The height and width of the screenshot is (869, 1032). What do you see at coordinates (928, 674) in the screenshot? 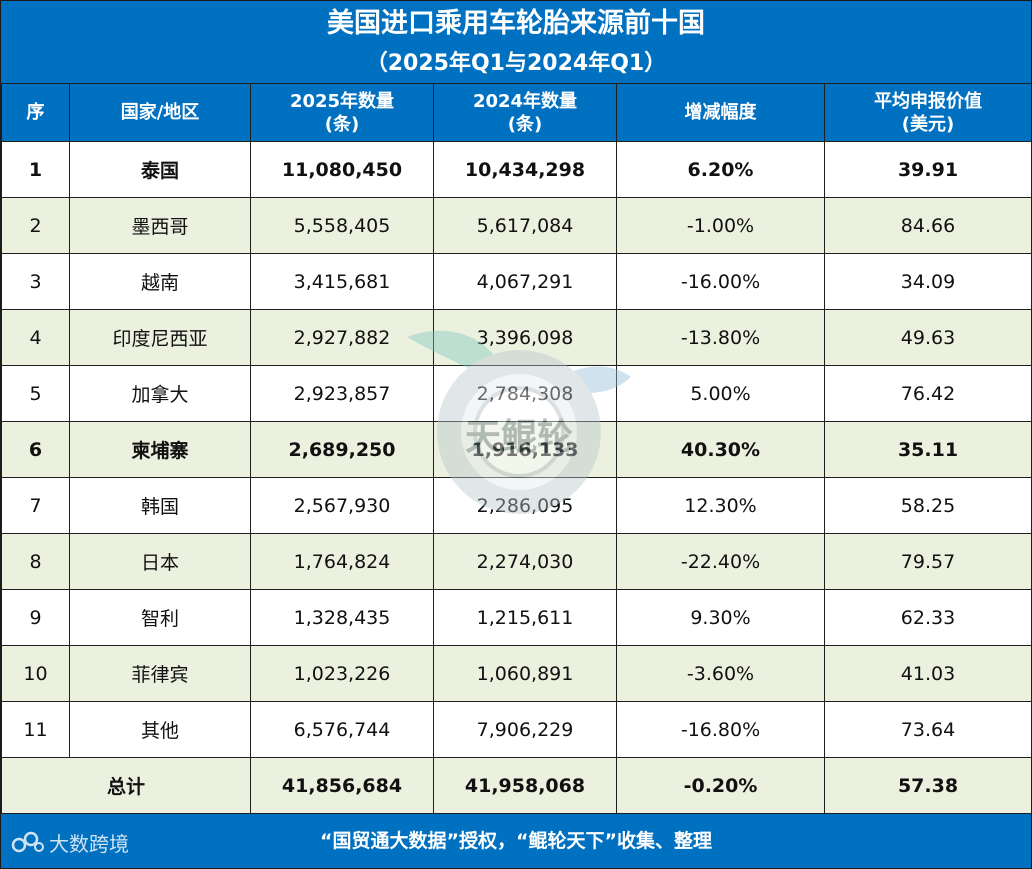
I see `cell-price: 41.03` at bounding box center [928, 674].